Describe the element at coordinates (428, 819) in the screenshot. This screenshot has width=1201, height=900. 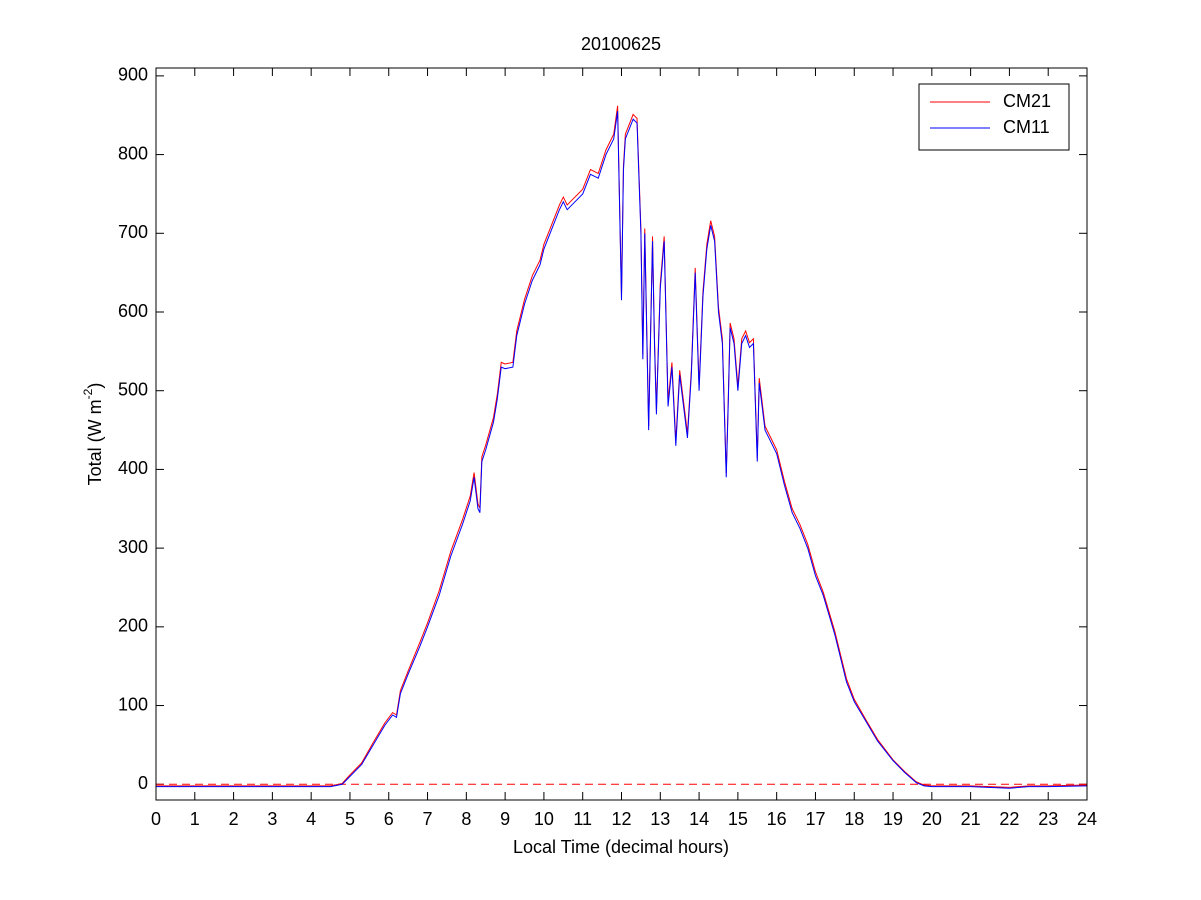
I see `x-tick-label: 7` at that location.